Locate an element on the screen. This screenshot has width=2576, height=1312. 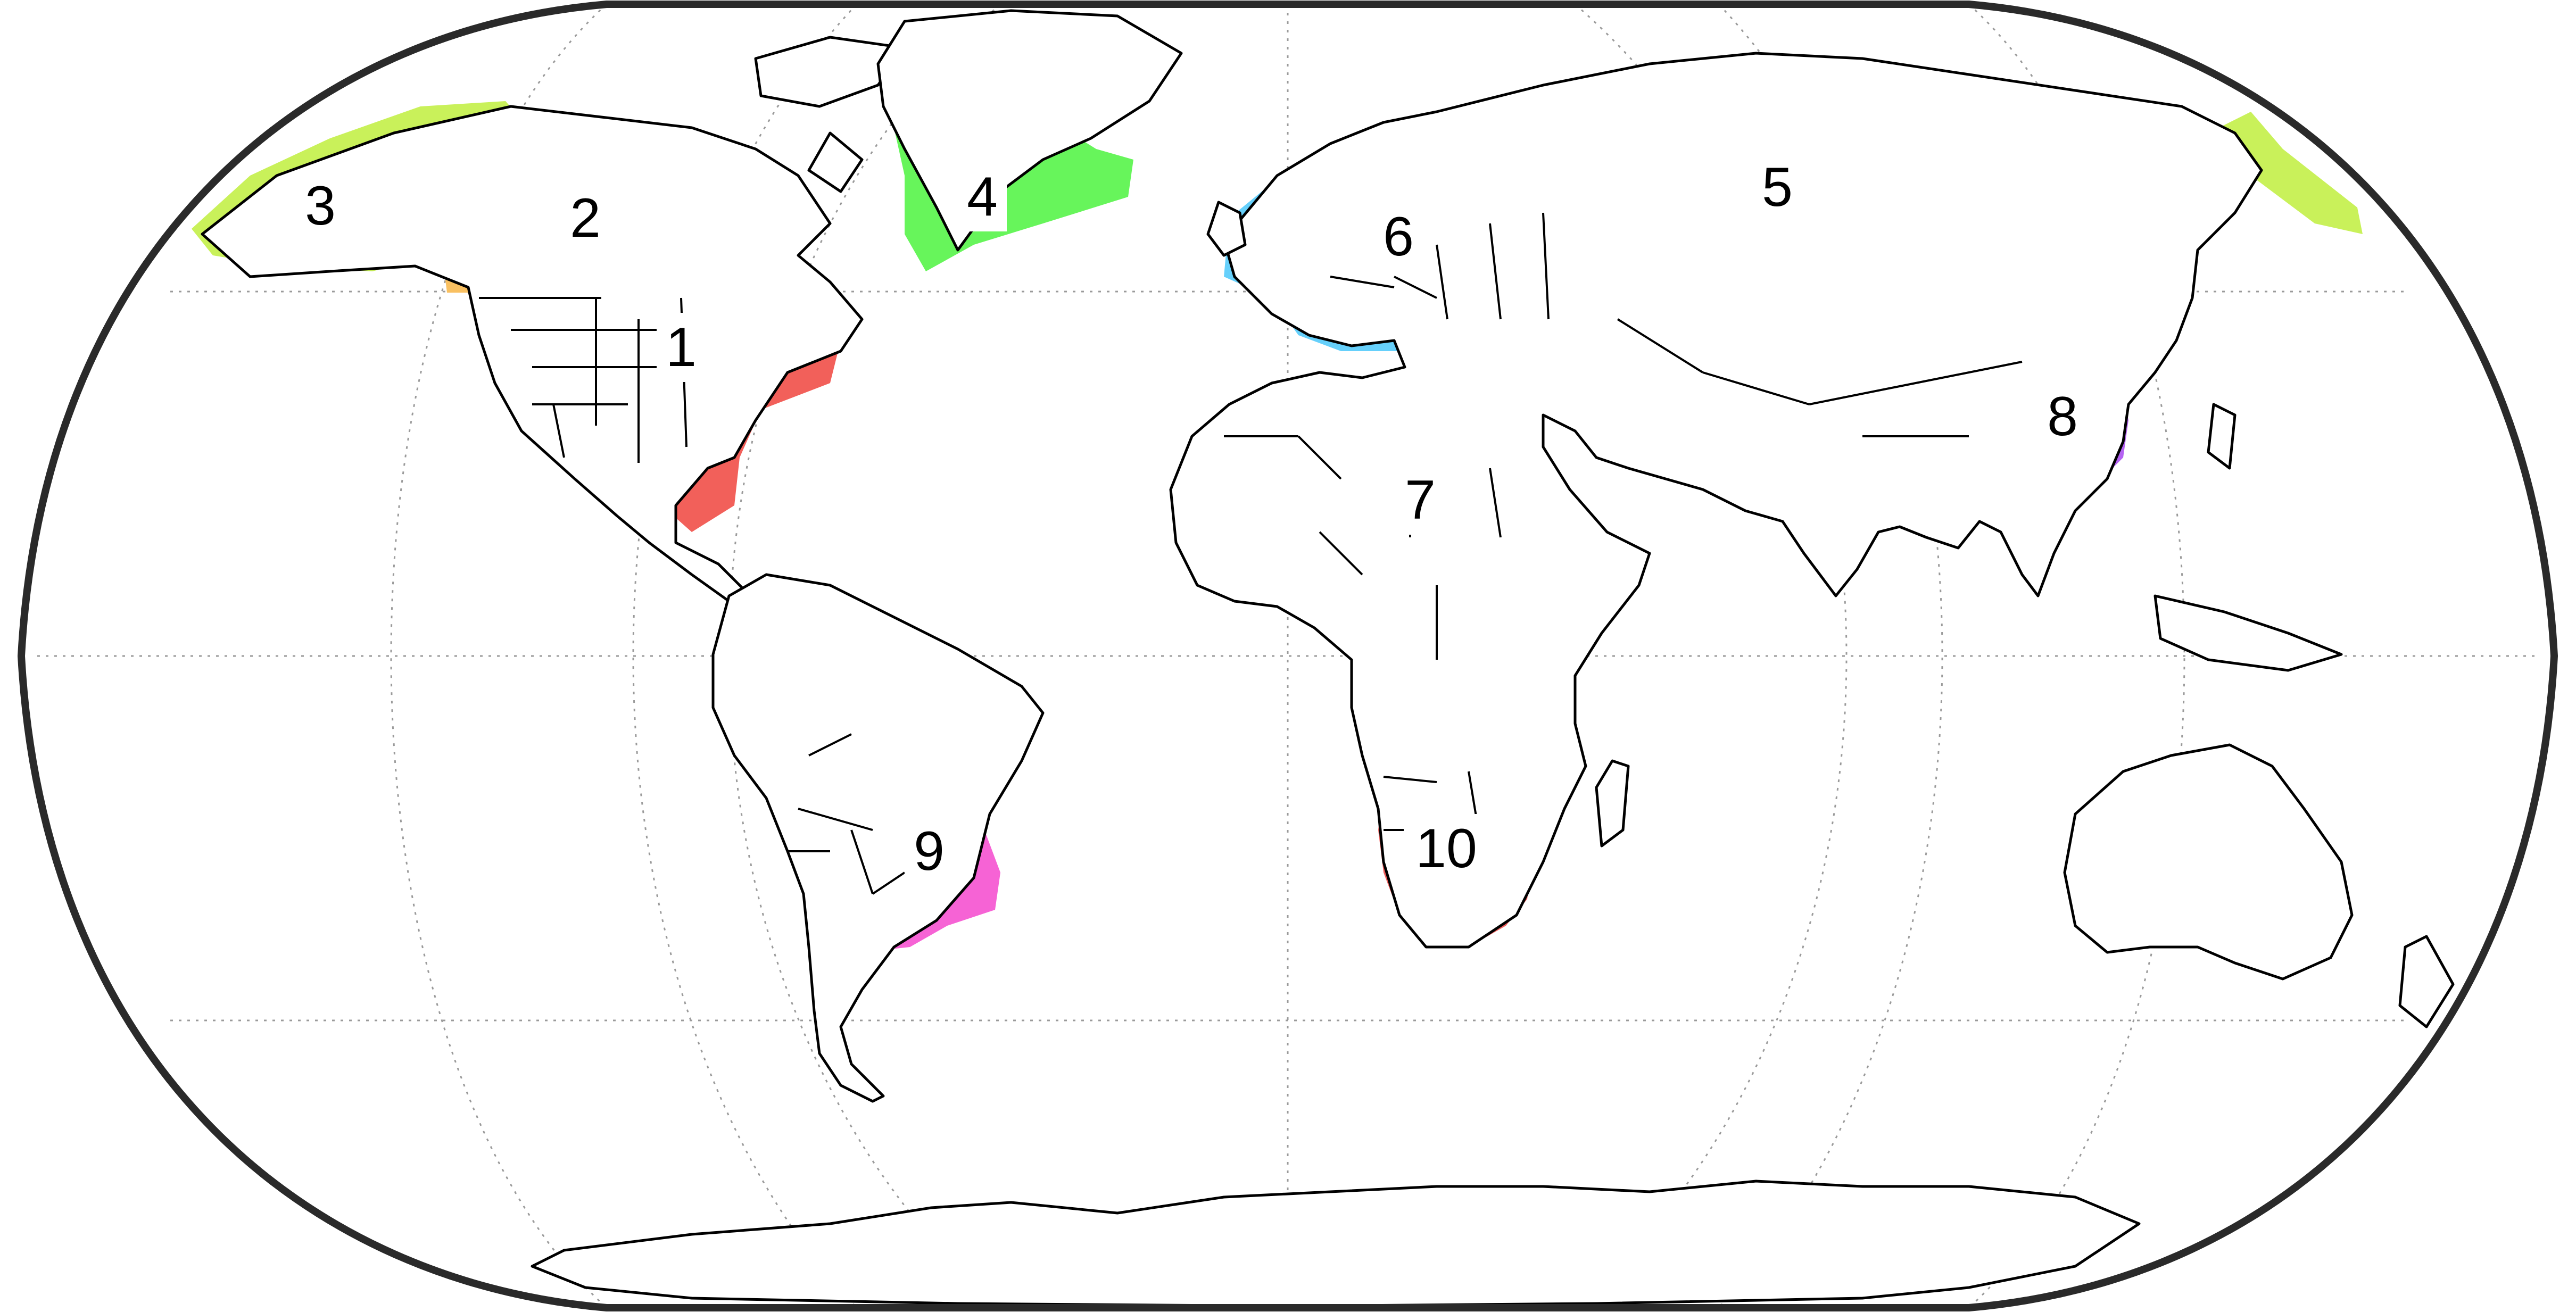
region-5-label-box is located at coordinates (1777, 187).